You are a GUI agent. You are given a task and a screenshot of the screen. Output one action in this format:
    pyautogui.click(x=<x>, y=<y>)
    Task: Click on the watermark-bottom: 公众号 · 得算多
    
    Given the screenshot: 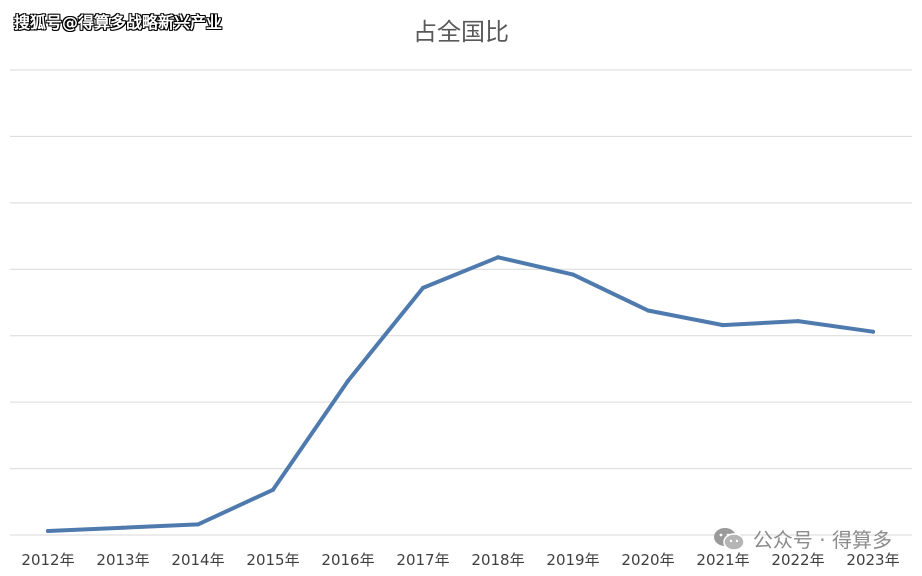 What is the action you would take?
    pyautogui.click(x=802, y=538)
    